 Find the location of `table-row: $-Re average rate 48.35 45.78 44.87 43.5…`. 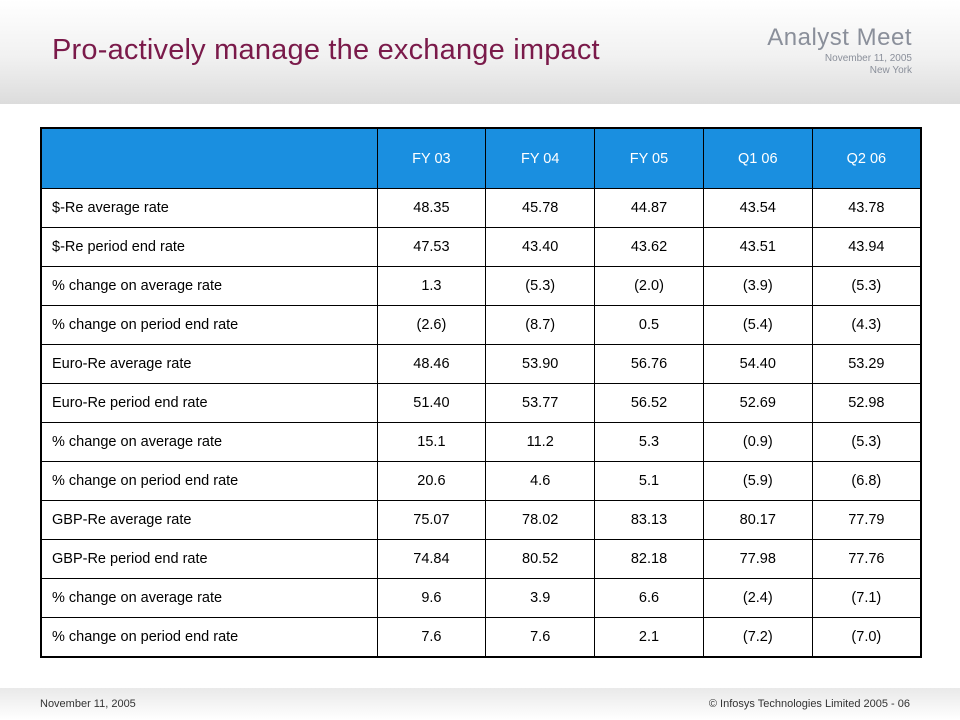

table-row: $-Re average rate 48.35 45.78 44.87 43.5… is located at coordinates (481, 208).